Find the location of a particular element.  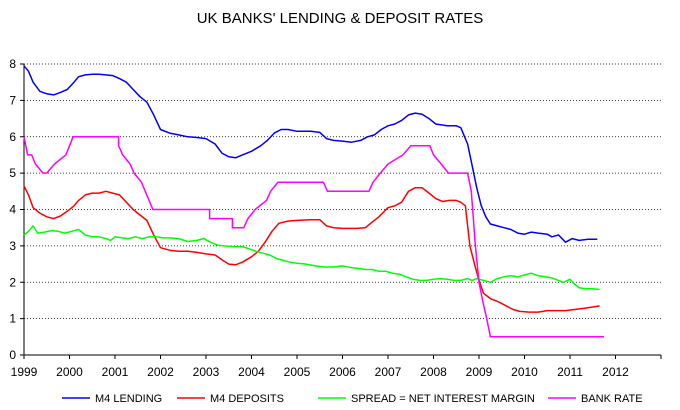

legend-label-bank-rate: BANK RATE is located at coordinates (612, 399).